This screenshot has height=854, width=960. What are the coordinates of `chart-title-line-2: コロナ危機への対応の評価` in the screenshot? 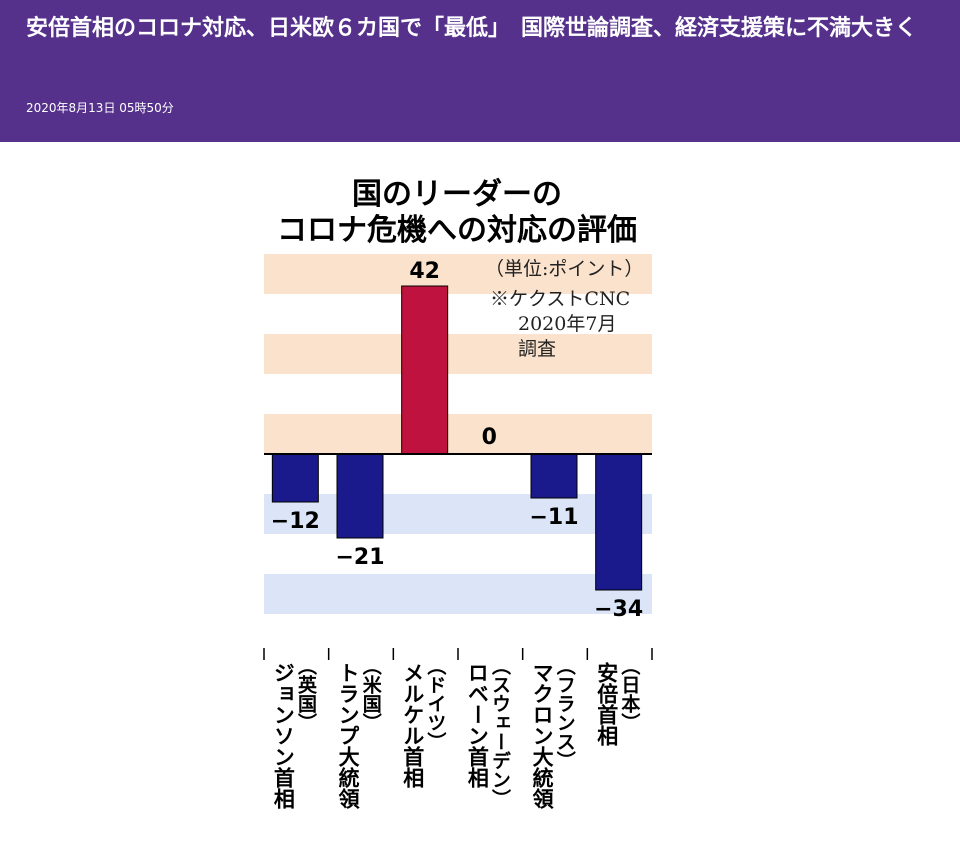 It's located at (457, 230).